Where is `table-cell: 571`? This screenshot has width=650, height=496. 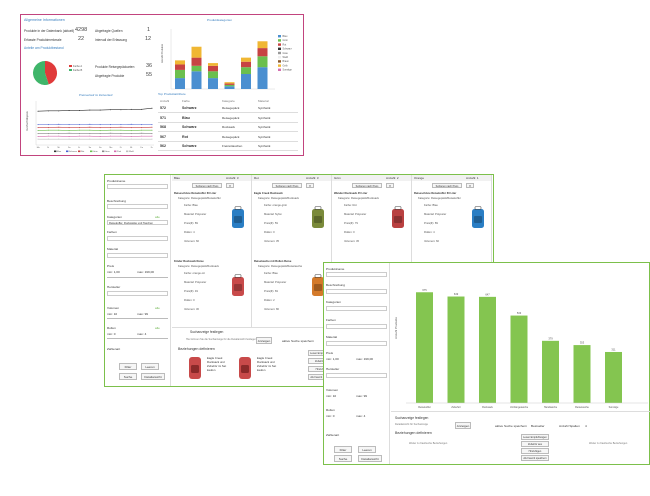 table-cell: 571 is located at coordinates (163, 117).